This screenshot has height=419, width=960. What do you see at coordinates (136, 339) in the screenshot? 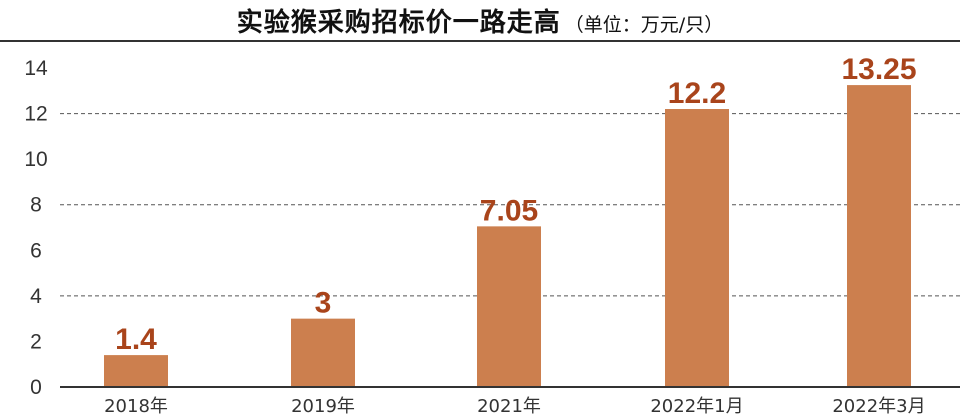
I see `data-label-2018年: 1.4` at bounding box center [136, 339].